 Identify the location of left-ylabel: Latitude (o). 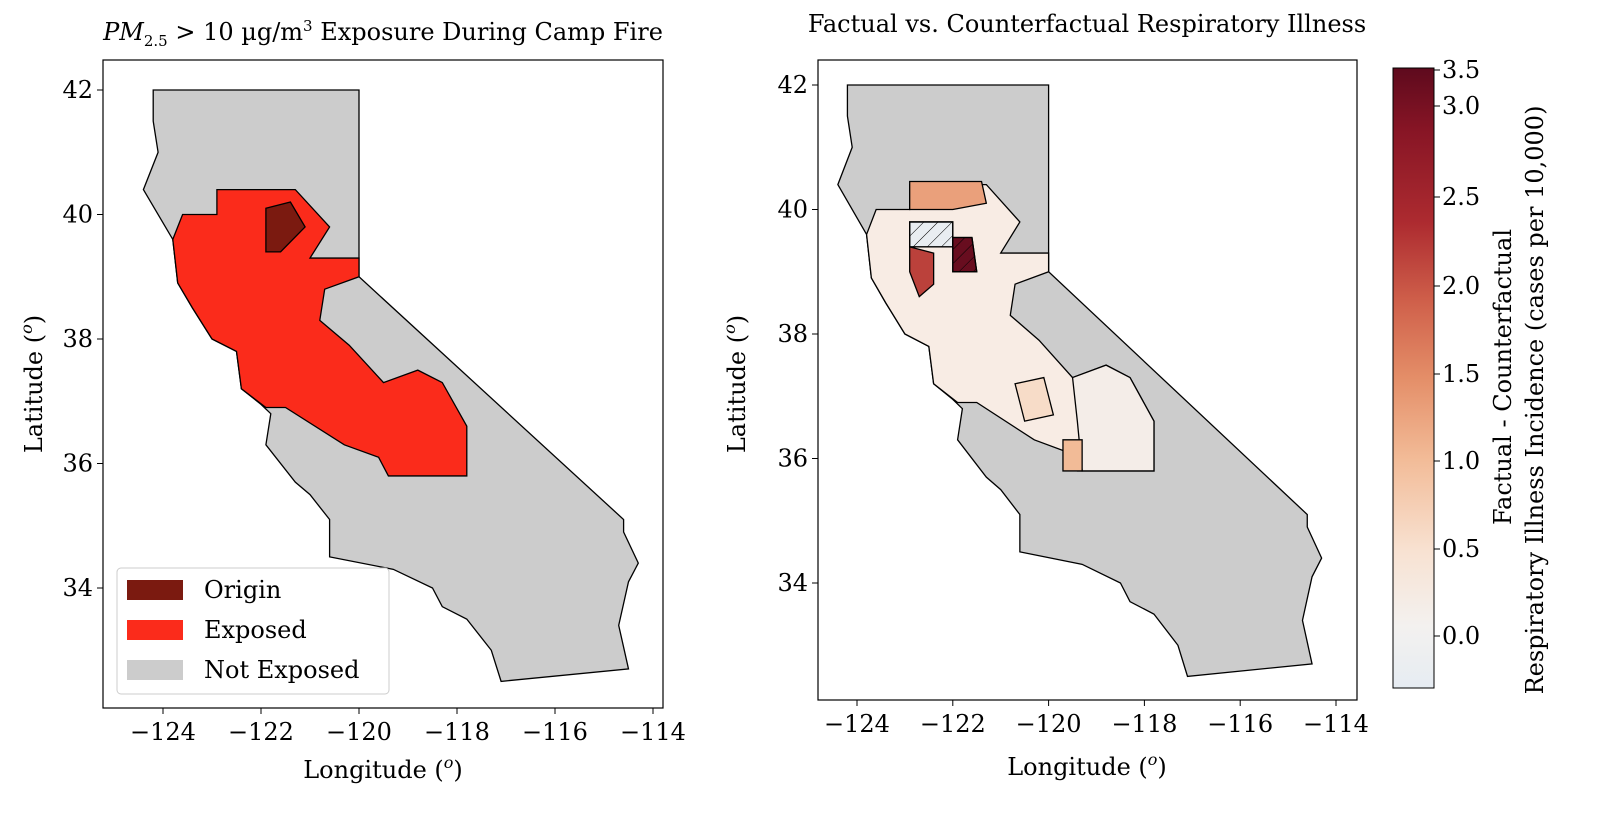
(32, 384).